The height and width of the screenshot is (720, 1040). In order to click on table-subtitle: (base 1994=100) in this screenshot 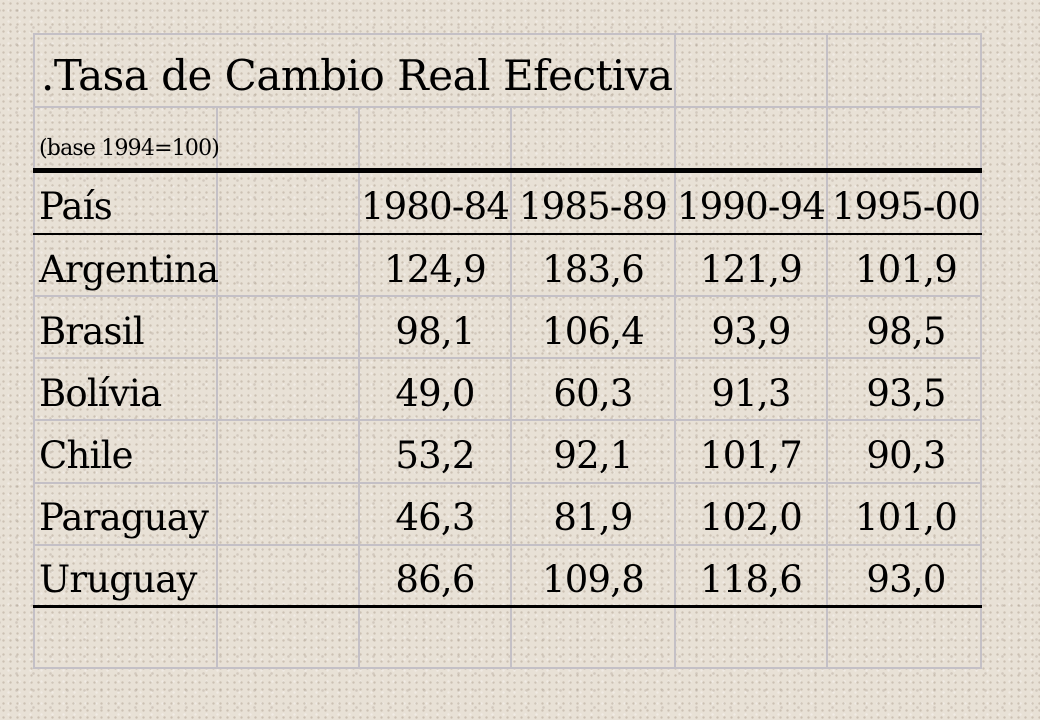, I will do `click(129, 148)`.